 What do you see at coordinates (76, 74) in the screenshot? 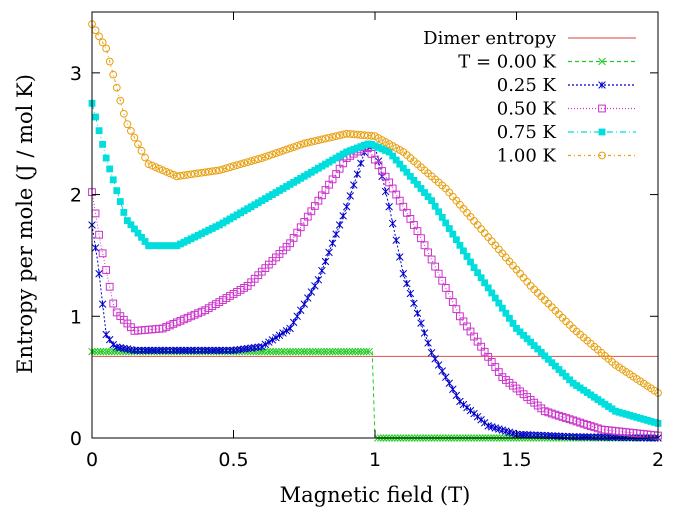
I see `y-tick-label: 3` at bounding box center [76, 74].